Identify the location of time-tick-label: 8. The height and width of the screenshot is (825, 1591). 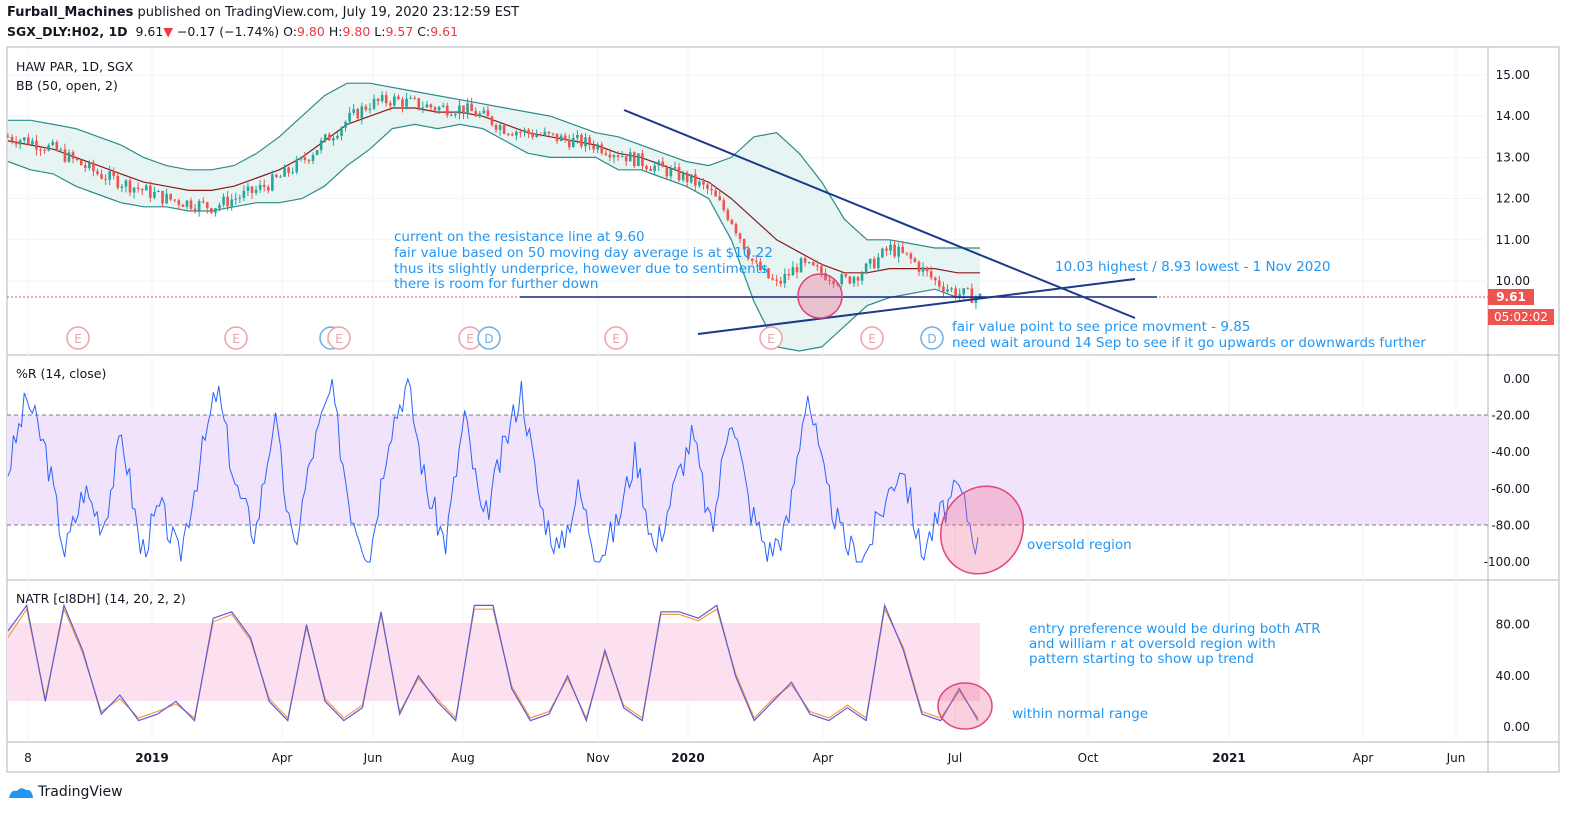
(28, 758).